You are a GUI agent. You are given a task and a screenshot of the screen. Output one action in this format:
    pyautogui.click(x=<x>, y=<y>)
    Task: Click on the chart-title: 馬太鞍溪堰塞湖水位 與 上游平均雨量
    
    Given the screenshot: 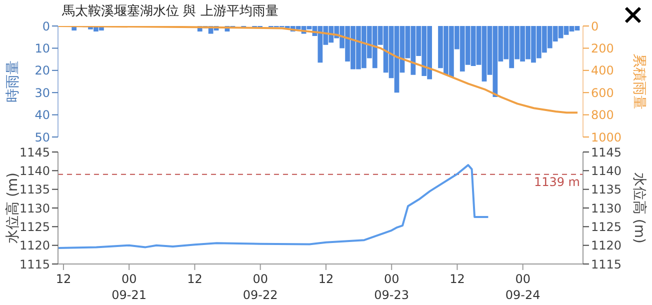 What is the action you would take?
    pyautogui.click(x=170, y=11)
    